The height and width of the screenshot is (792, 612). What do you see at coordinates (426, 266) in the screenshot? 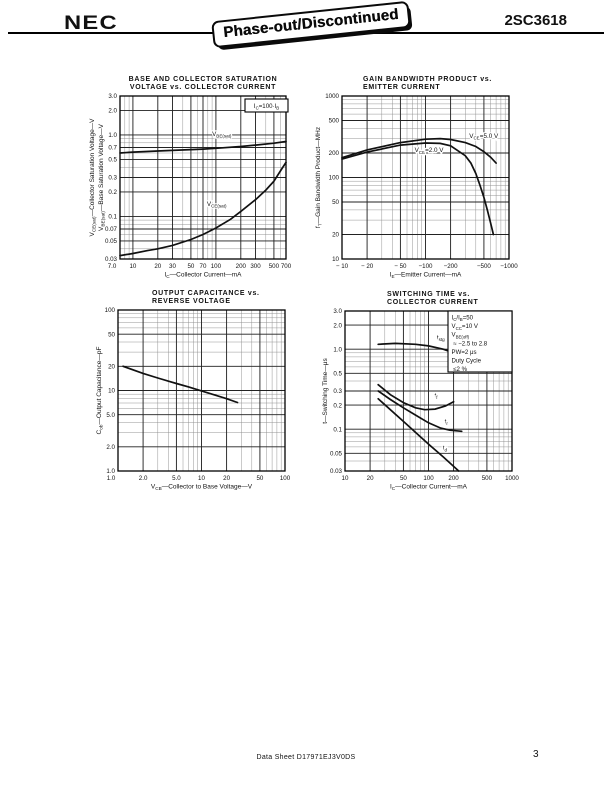
I see `x-tick-label: −100` at bounding box center [426, 266].